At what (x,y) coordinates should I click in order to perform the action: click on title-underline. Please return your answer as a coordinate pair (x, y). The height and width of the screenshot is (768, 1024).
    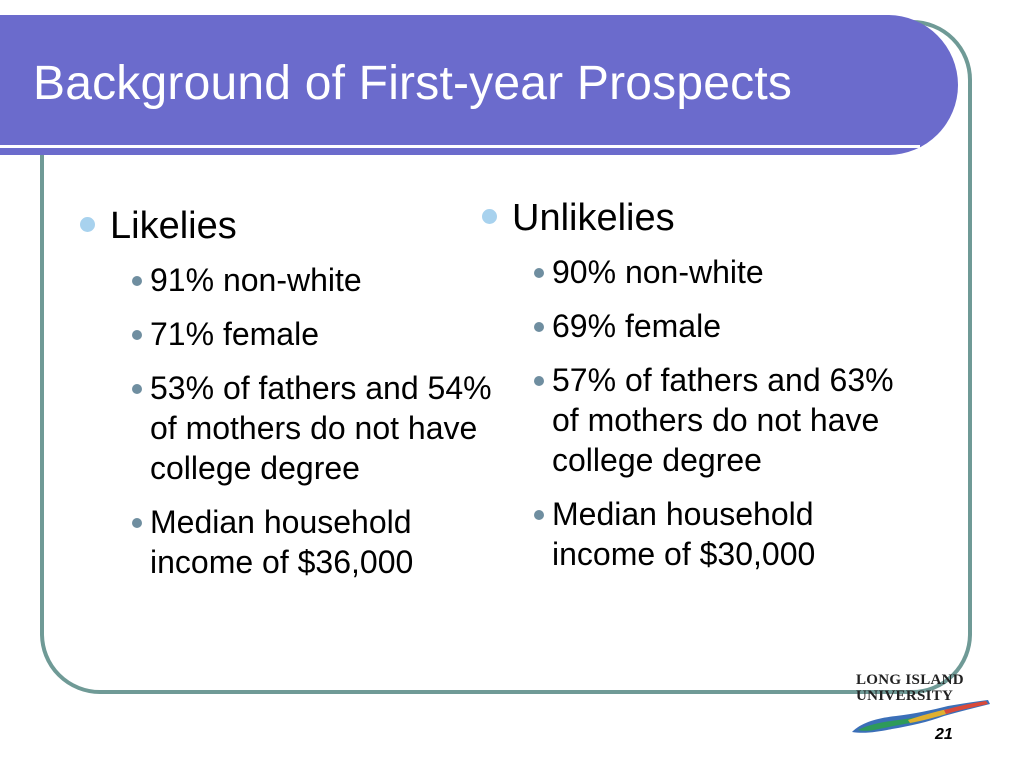
    Looking at the image, I should click on (460, 146).